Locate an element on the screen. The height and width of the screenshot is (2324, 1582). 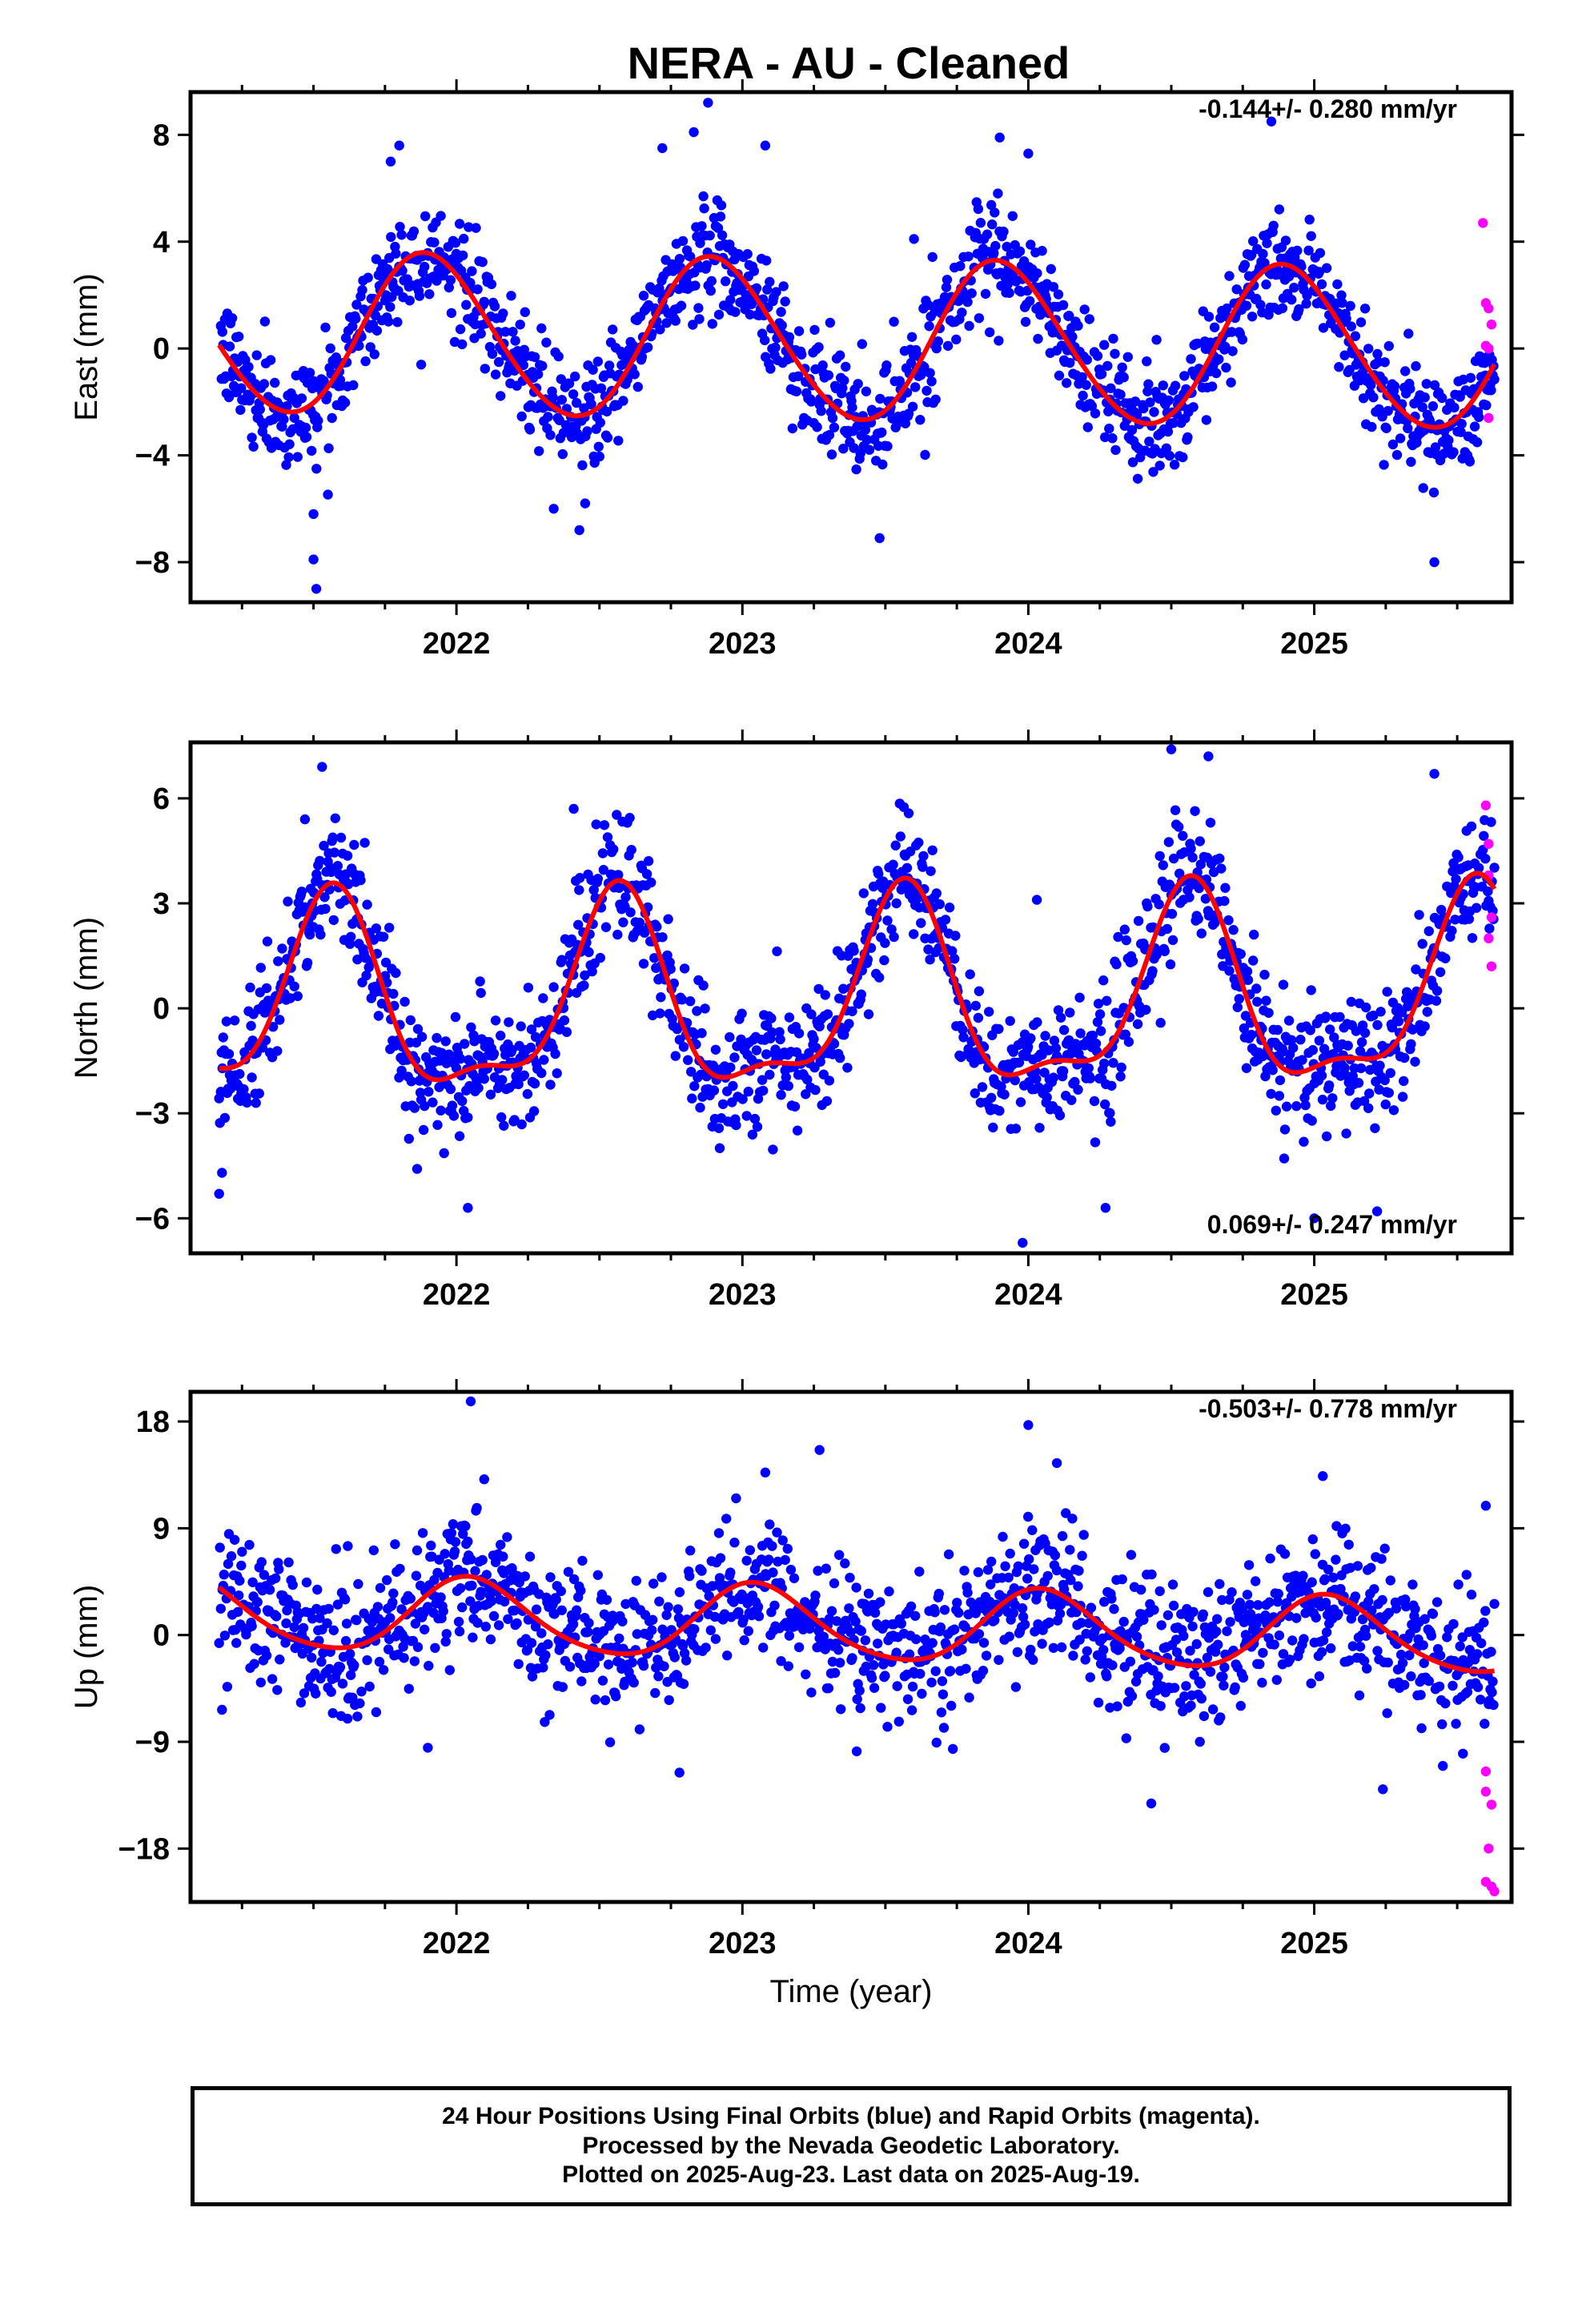
y-tick-label: 4 is located at coordinates (161, 242).